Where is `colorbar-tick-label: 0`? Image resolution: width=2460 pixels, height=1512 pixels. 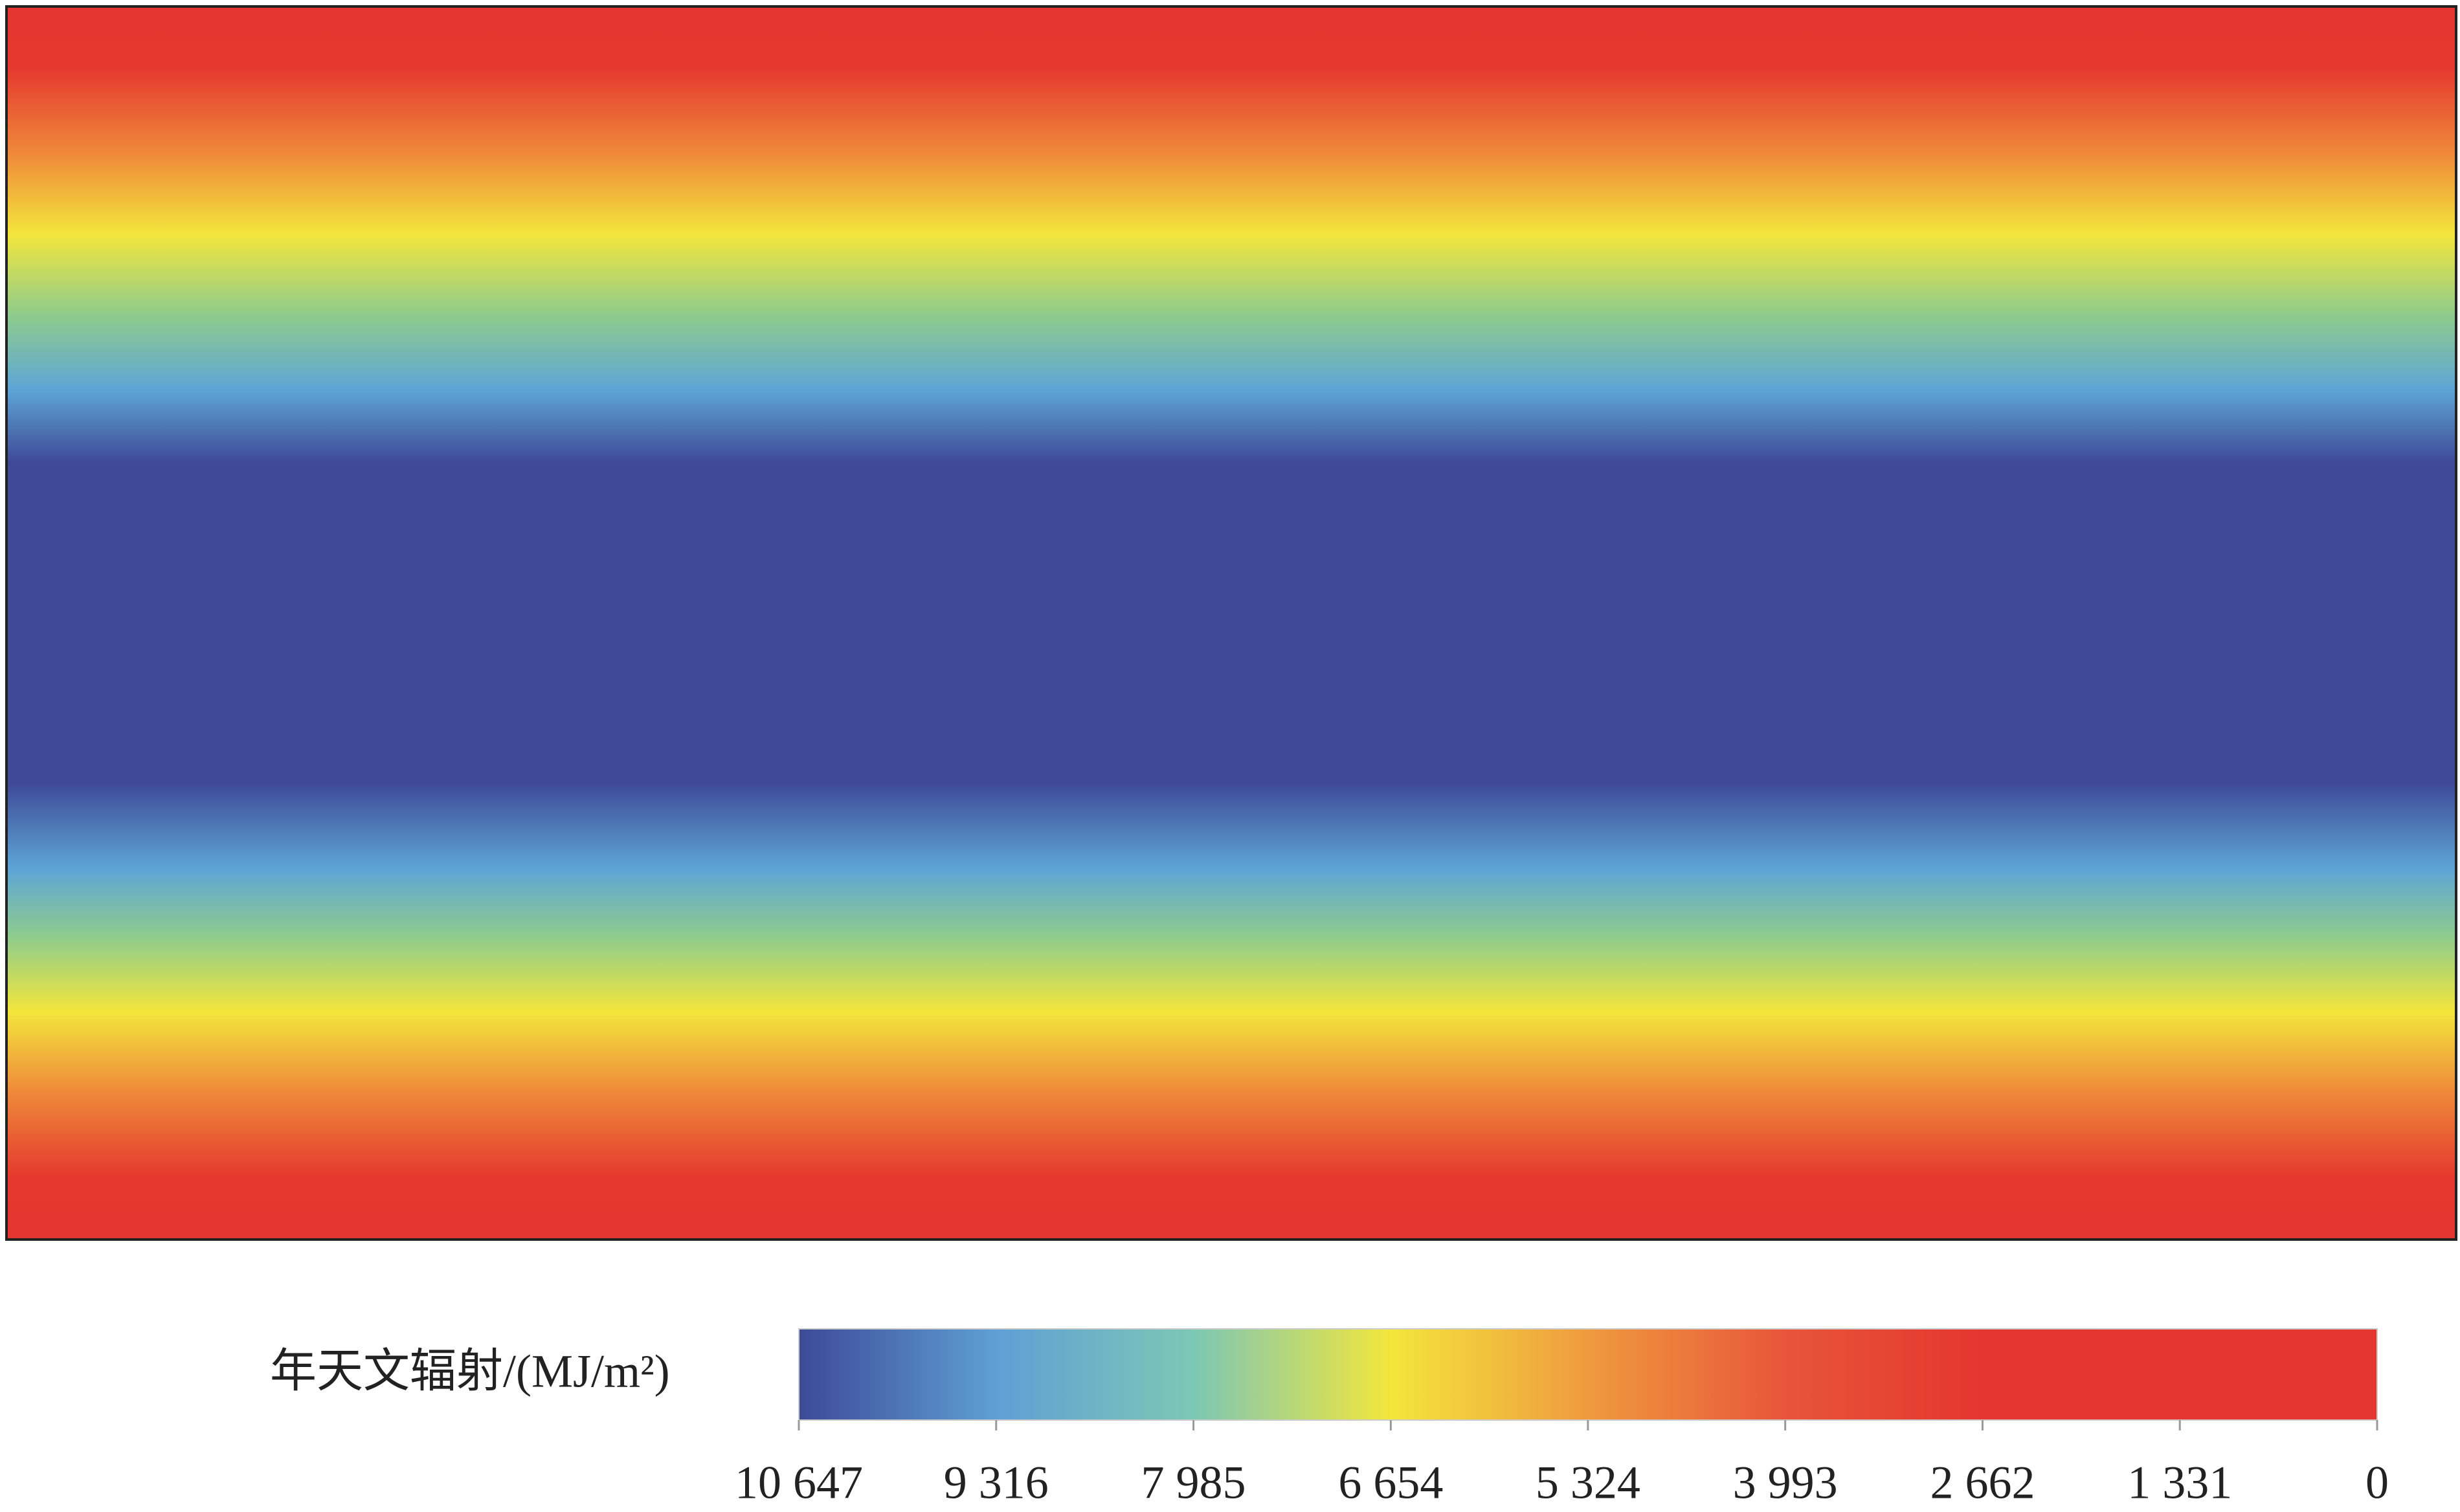 colorbar-tick-label: 0 is located at coordinates (2377, 1483).